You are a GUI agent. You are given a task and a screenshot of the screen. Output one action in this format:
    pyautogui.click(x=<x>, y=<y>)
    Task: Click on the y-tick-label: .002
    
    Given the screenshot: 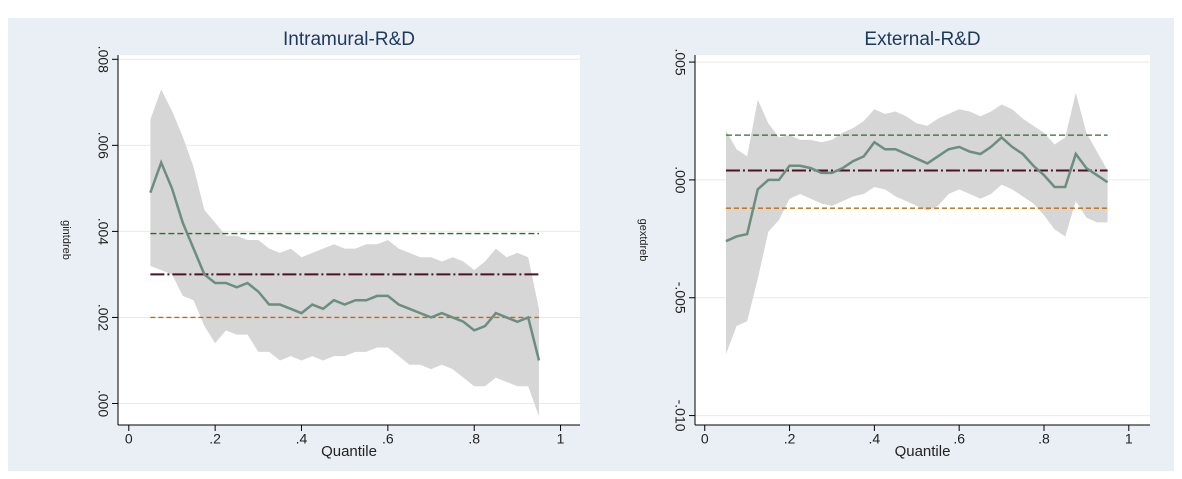 What is the action you would take?
    pyautogui.click(x=103, y=317)
    